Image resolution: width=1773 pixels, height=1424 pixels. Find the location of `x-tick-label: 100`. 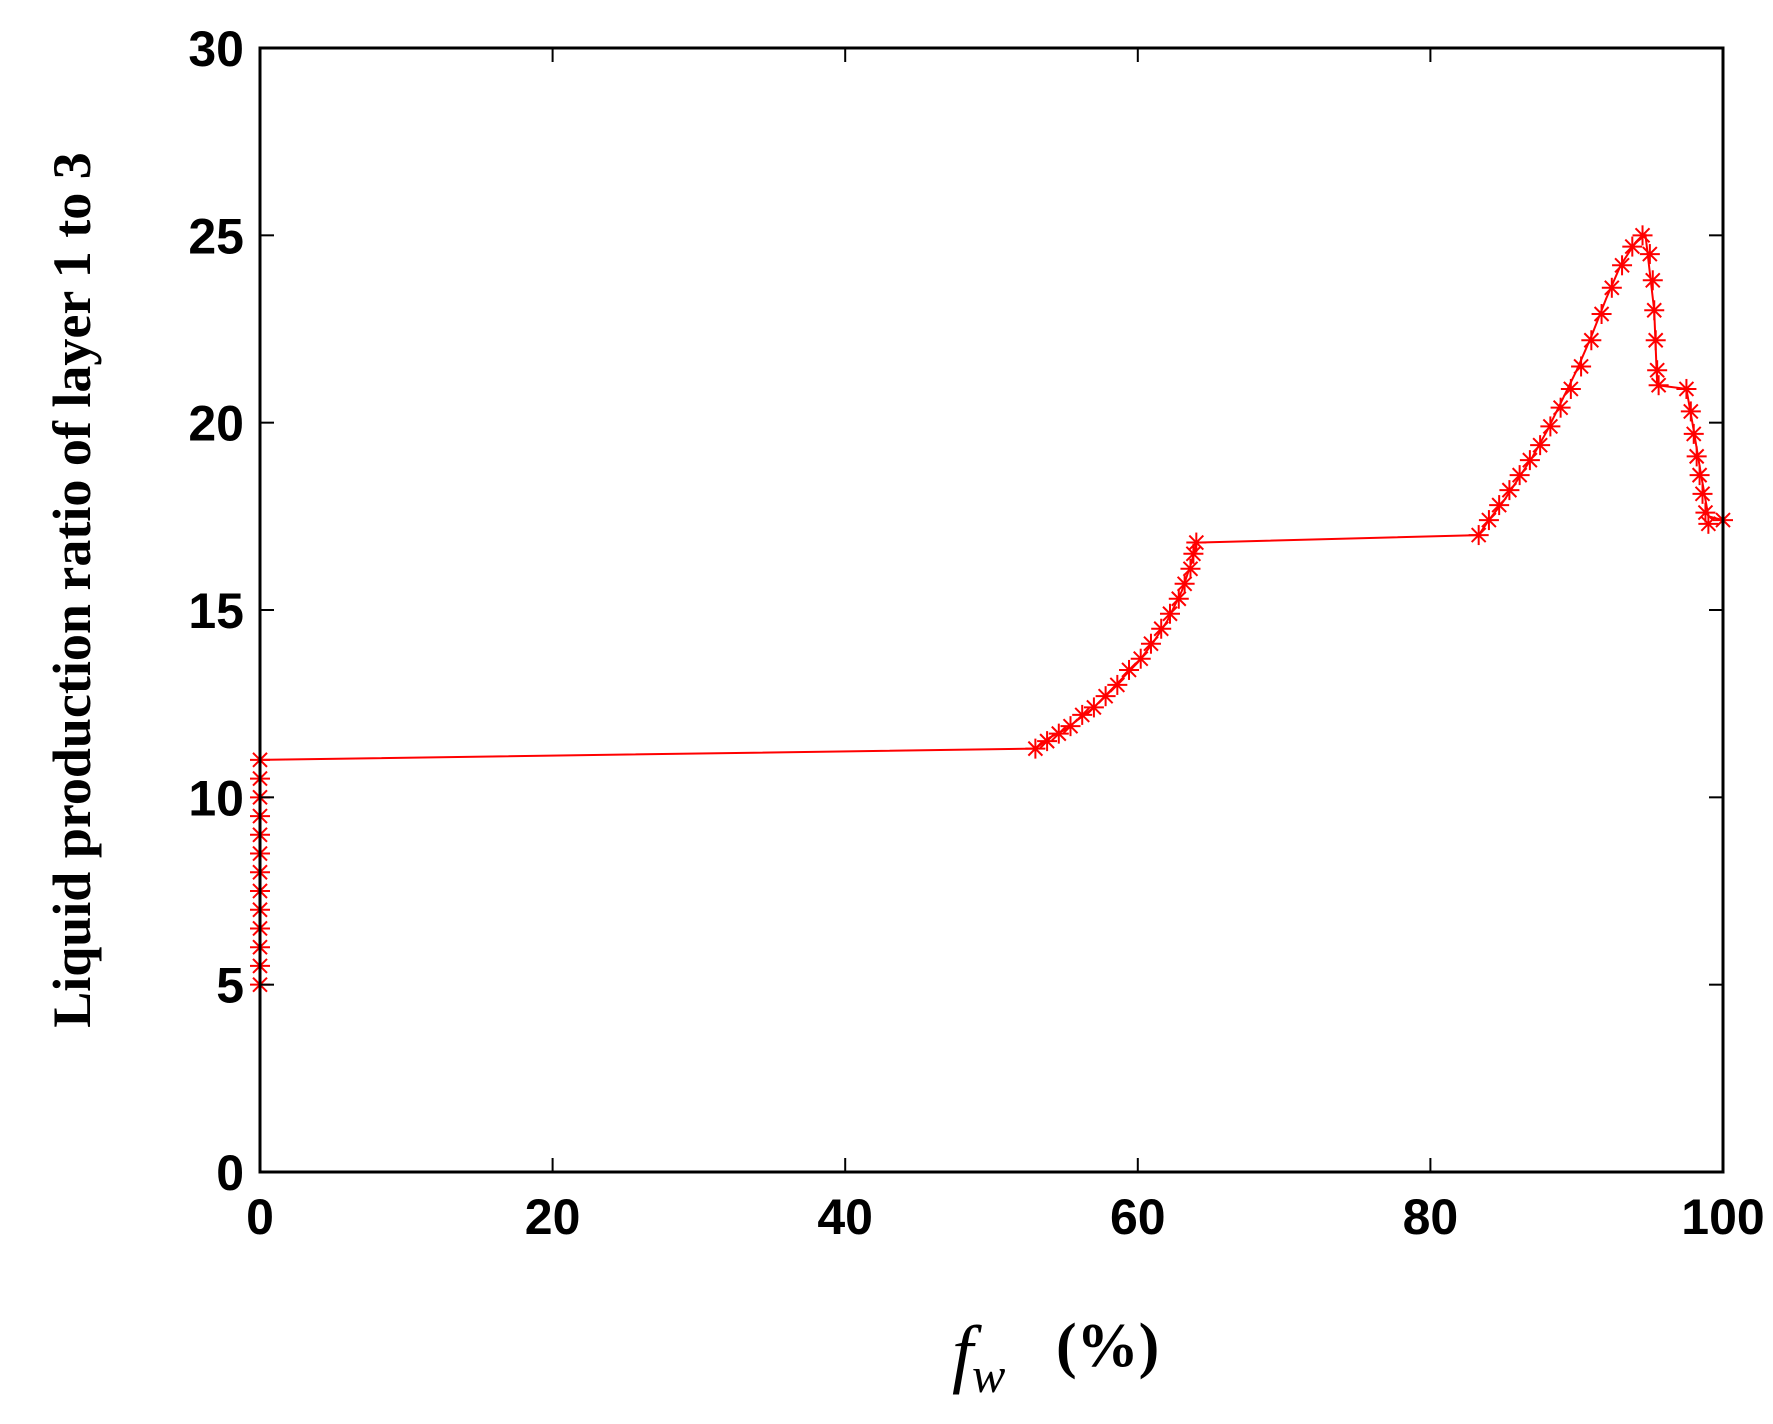

x-tick-label: 100 is located at coordinates (1722, 1217).